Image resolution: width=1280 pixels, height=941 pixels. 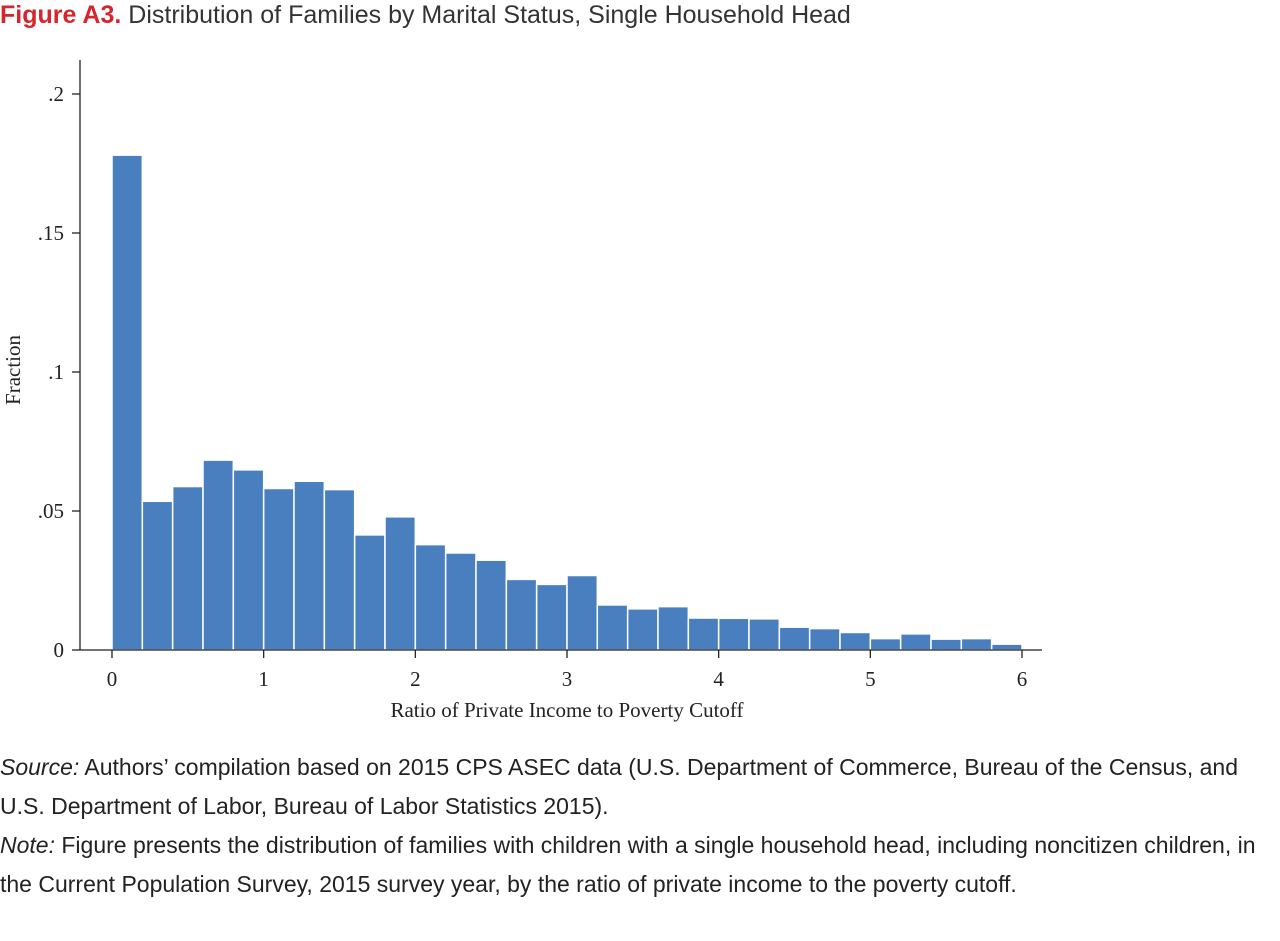 I want to click on x-tick-label: 5, so click(x=870, y=679).